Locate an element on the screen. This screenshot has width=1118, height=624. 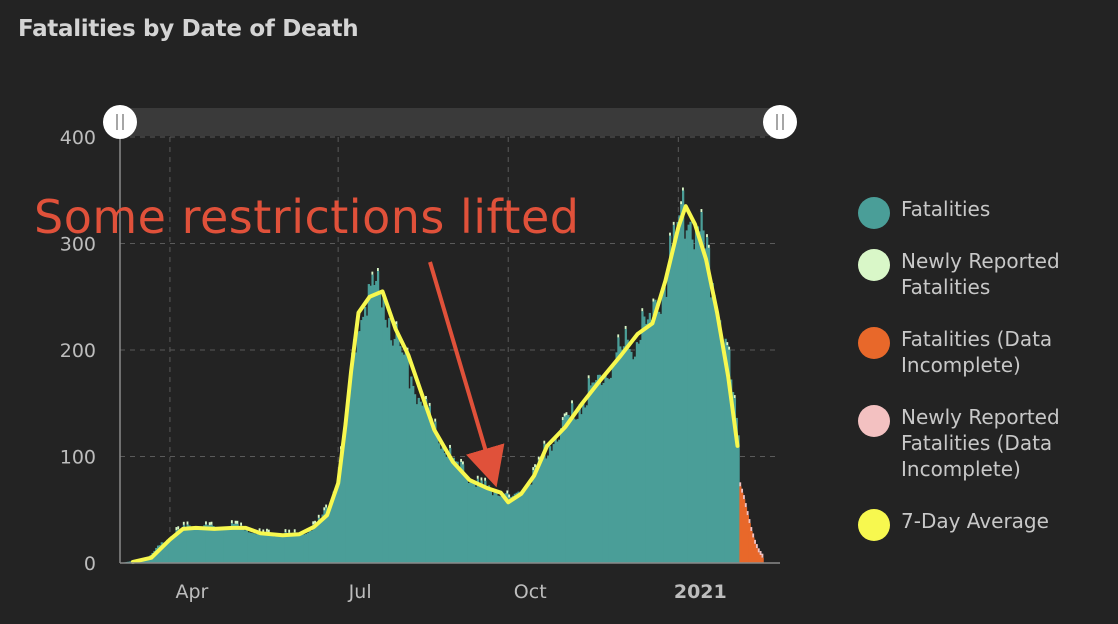
legend-item-average: 7-Day Average is located at coordinates (983, 524).